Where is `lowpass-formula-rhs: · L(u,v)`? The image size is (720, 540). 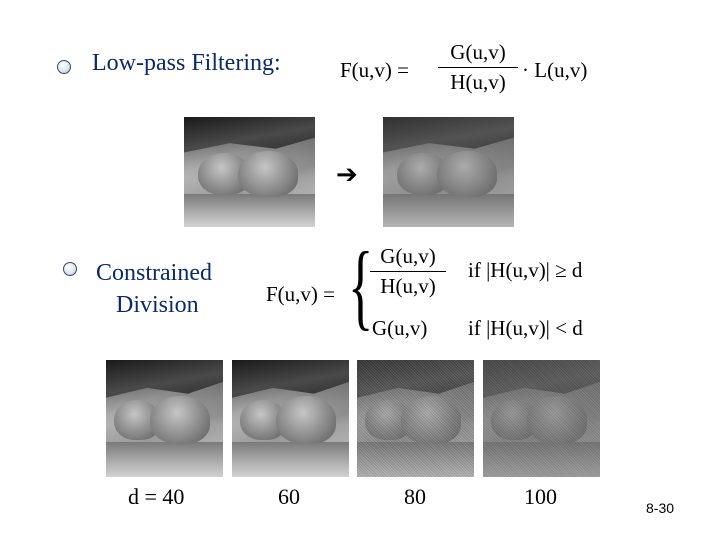
lowpass-formula-rhs: · L(u,v) is located at coordinates (555, 70).